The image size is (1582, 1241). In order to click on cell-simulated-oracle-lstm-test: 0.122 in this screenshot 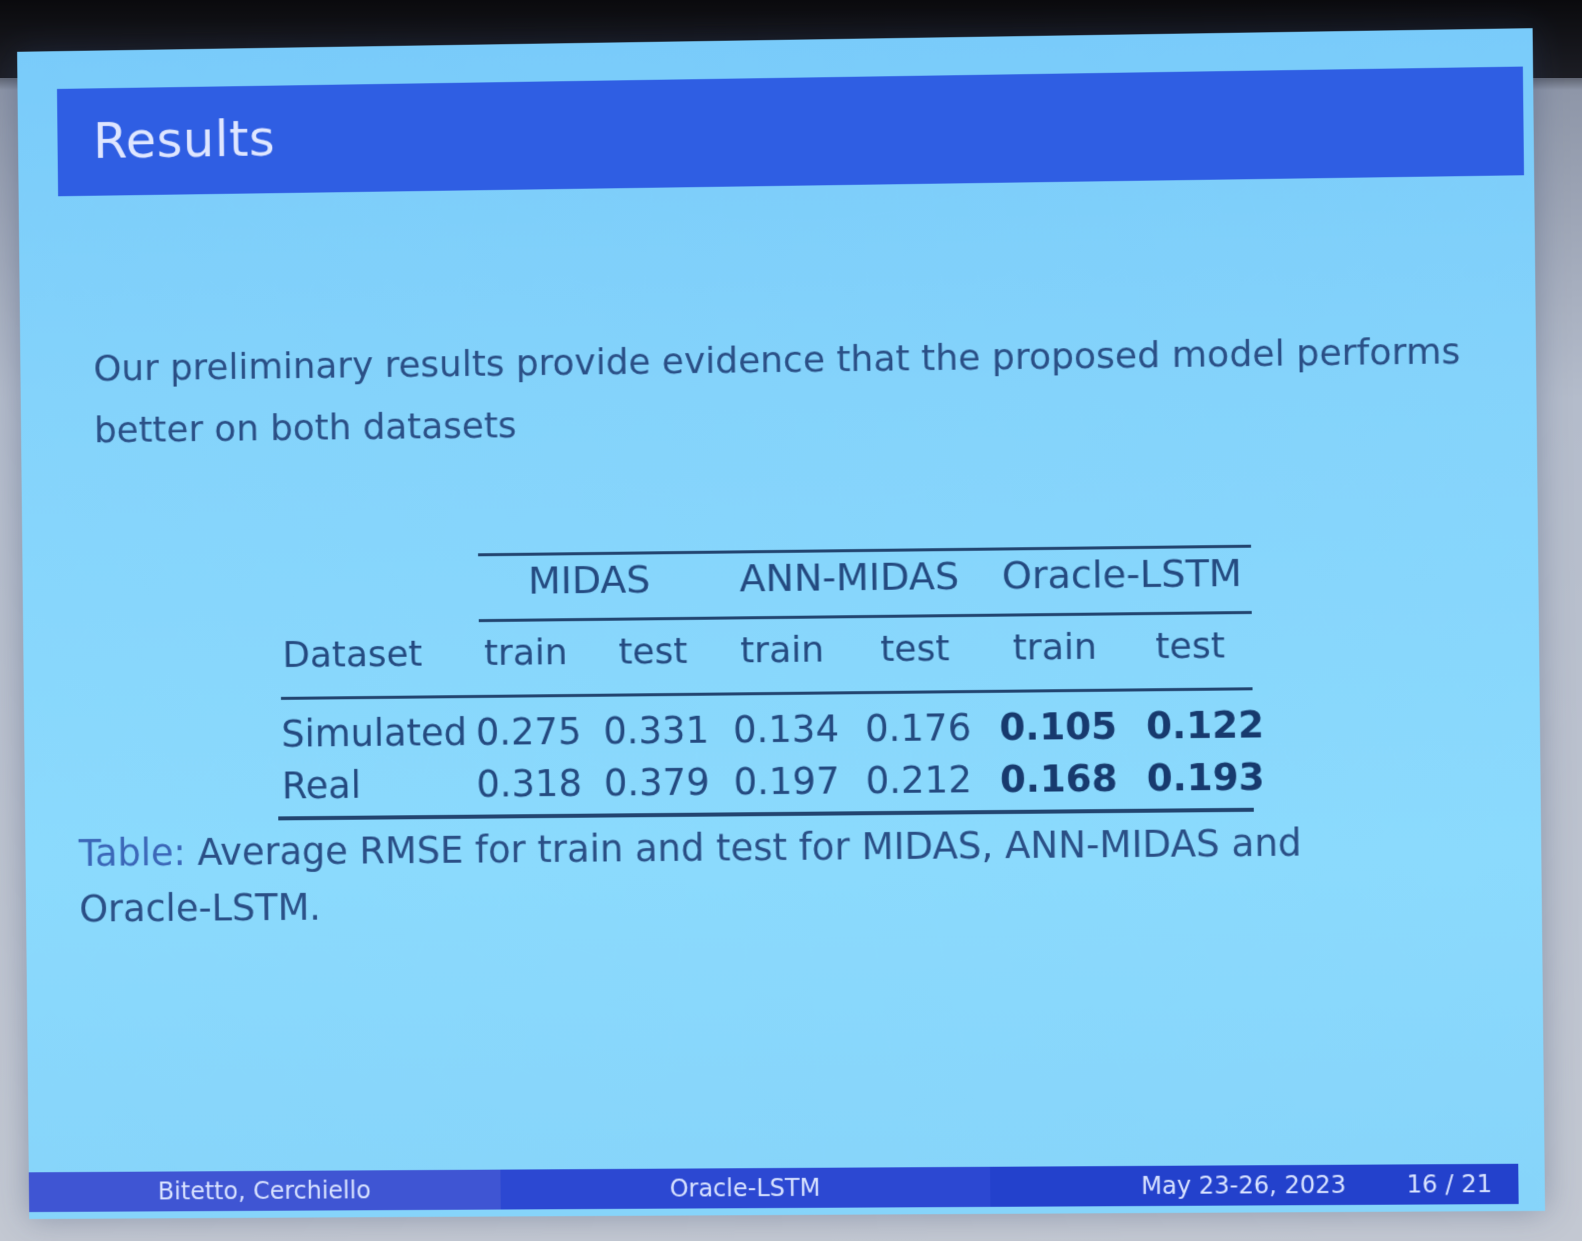, I will do `click(1205, 725)`.